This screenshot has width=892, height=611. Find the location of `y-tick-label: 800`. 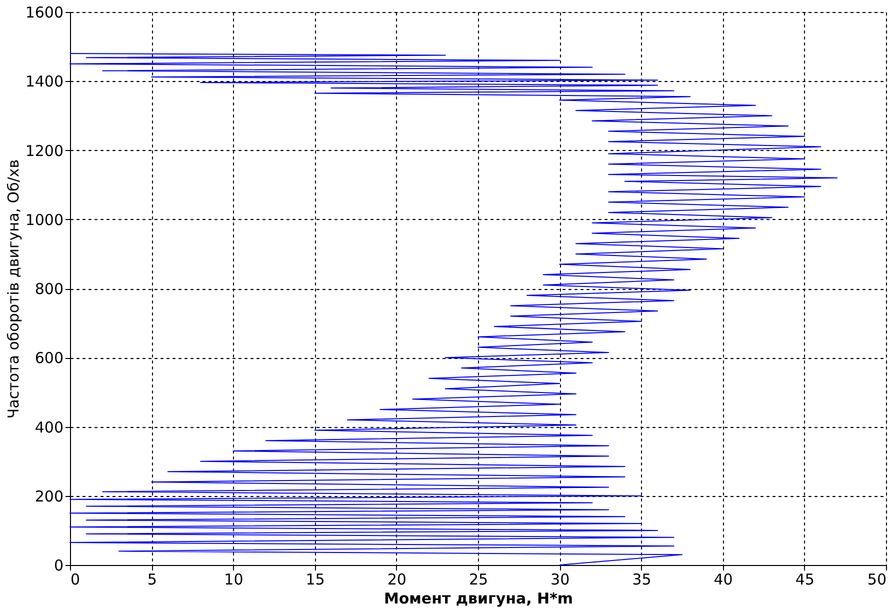

y-tick-label: 800 is located at coordinates (49, 289).